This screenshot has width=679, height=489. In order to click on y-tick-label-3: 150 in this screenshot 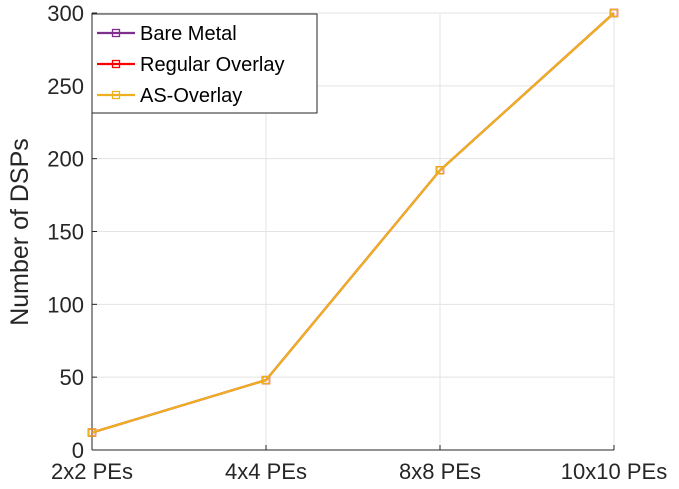, I will do `click(65, 232)`.